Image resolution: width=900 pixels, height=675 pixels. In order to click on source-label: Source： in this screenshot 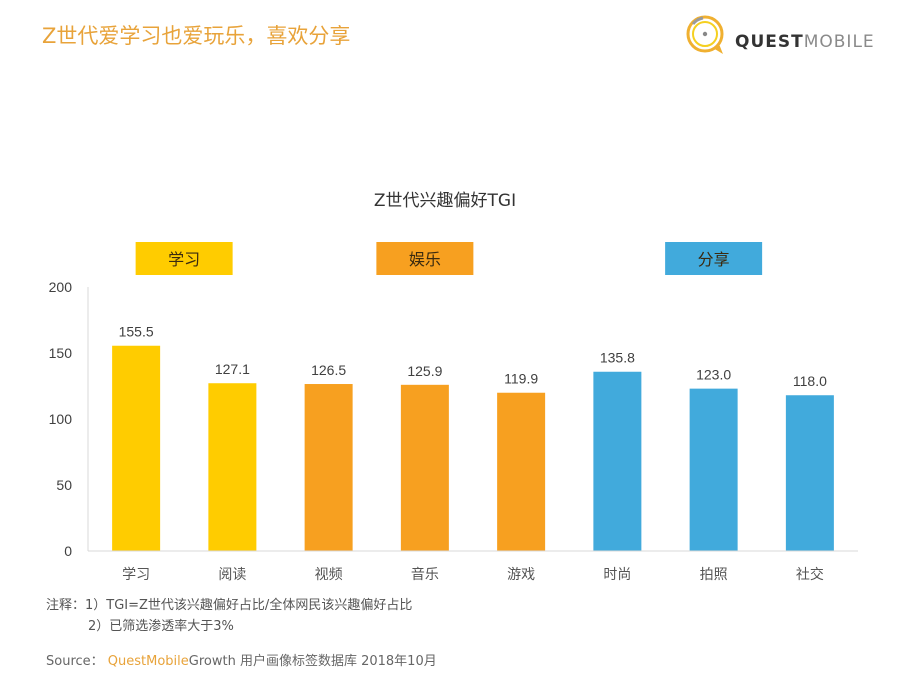, I will do `click(75, 661)`.